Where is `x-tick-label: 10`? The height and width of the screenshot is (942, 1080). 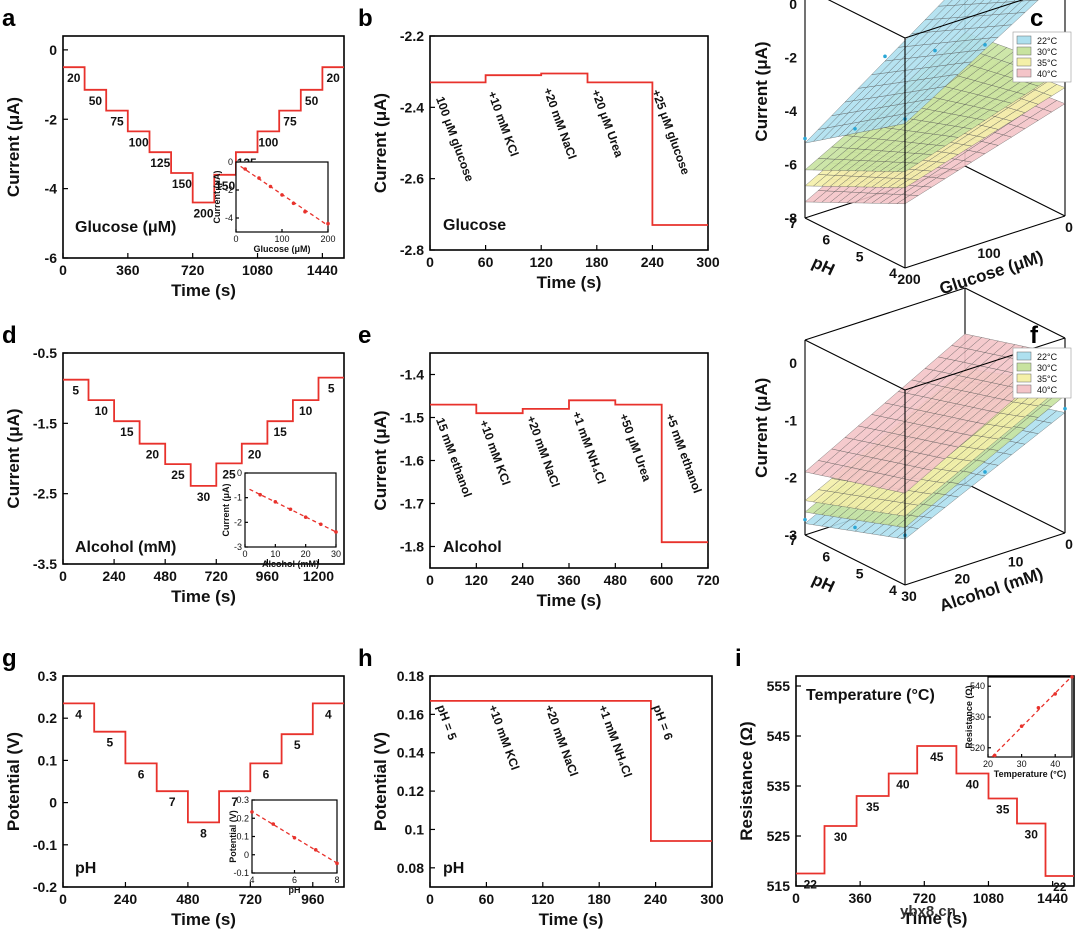 x-tick-label: 10 is located at coordinates (1016, 561).